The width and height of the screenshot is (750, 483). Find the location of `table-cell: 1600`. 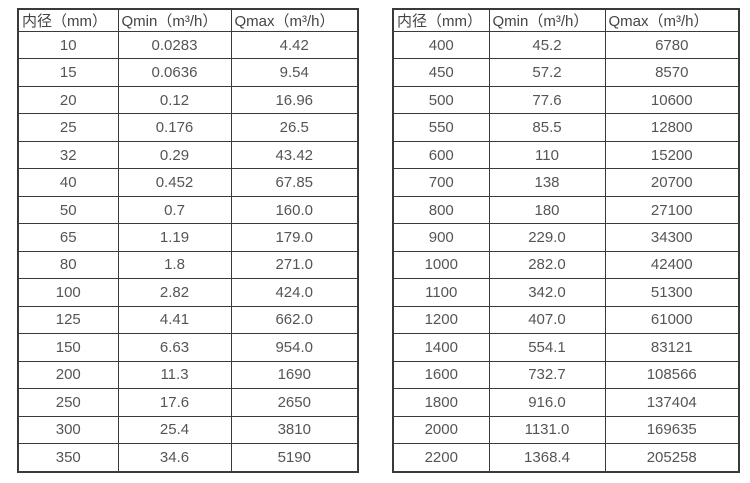

table-cell: 1600 is located at coordinates (441, 375).